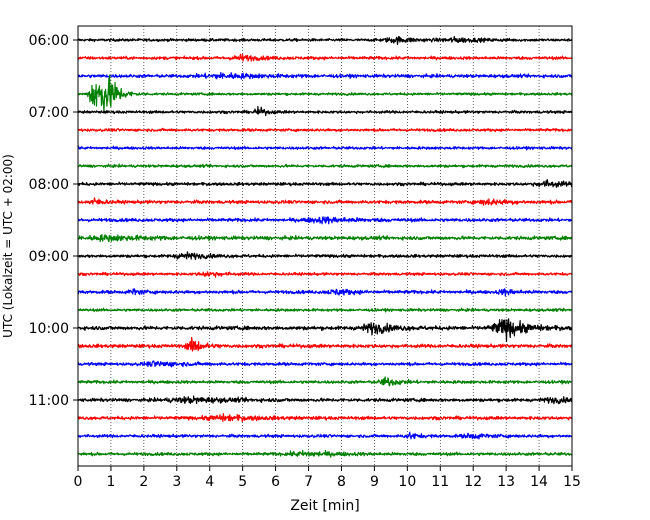 The height and width of the screenshot is (520, 650). What do you see at coordinates (324, 506) in the screenshot?
I see `x-axis-label: Zeit [min]` at bounding box center [324, 506].